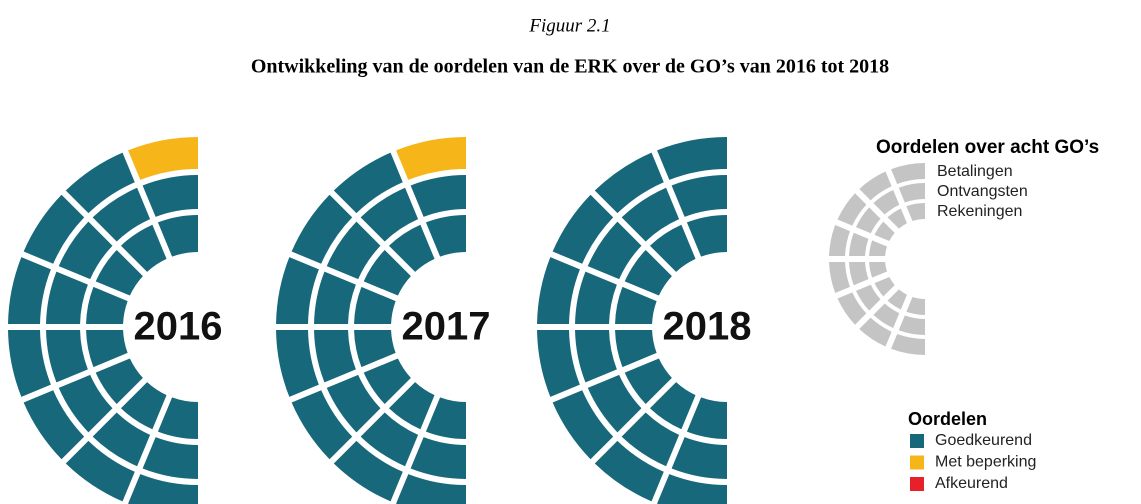  What do you see at coordinates (983, 440) in the screenshot?
I see `legend-label: Goedkeurend` at bounding box center [983, 440].